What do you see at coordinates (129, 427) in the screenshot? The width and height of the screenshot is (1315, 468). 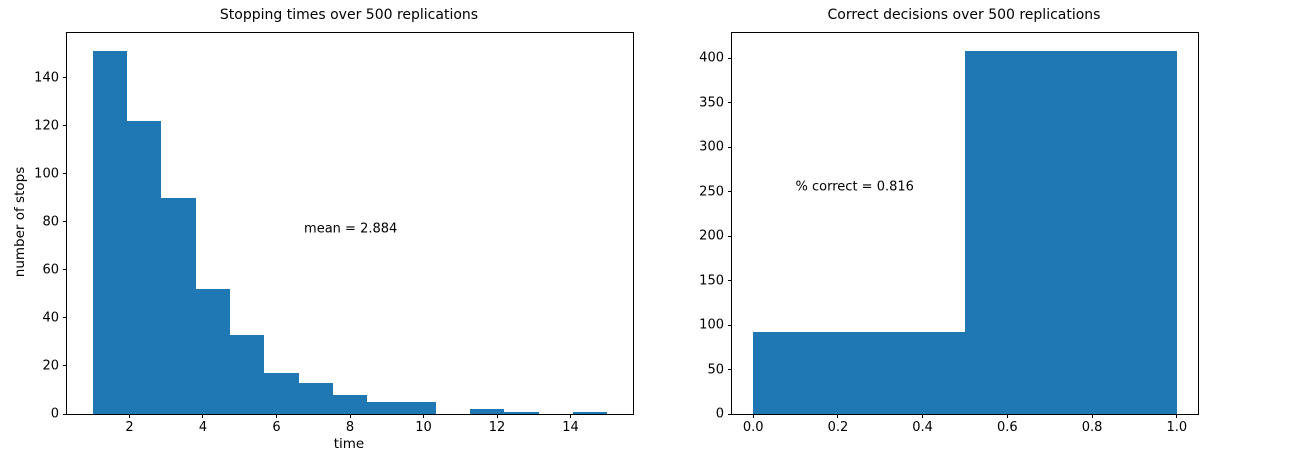 I see `x-tick-label: 2` at bounding box center [129, 427].